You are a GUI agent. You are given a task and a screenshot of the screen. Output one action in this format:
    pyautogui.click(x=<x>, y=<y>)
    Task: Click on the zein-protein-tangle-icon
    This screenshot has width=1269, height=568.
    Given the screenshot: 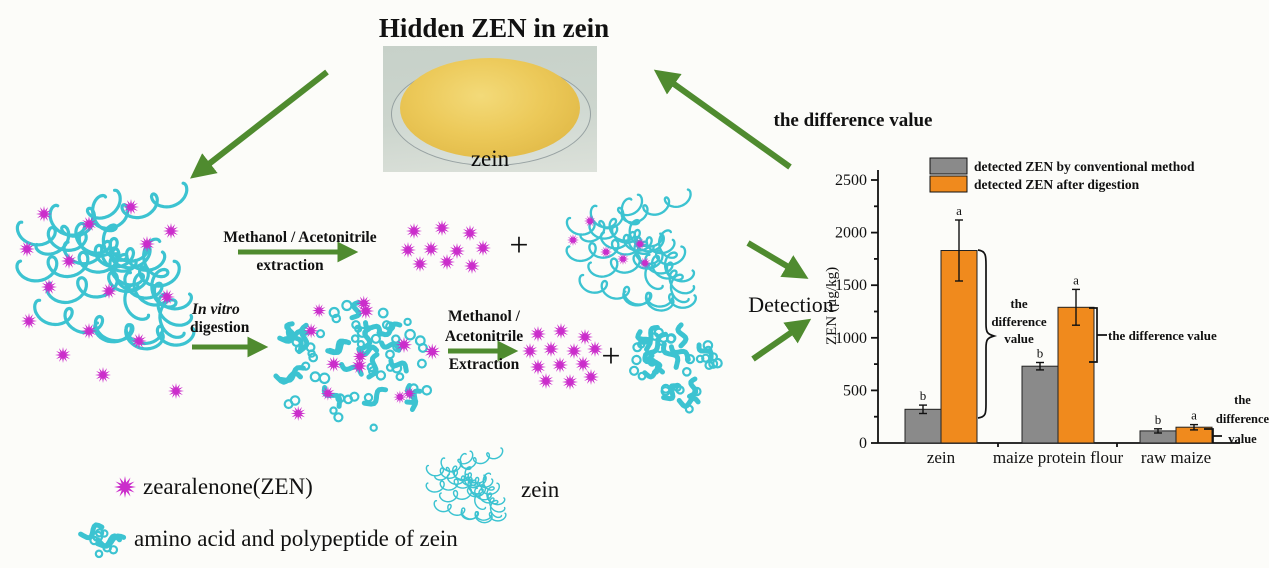 What is the action you would take?
    pyautogui.click(x=105, y=266)
    